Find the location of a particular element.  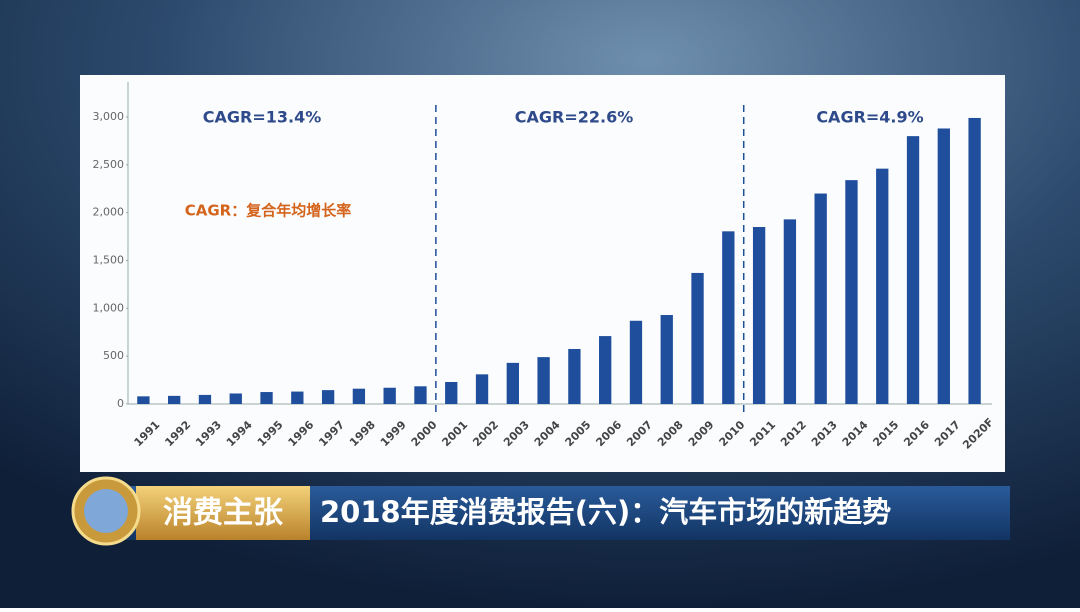

annotation: CAGR=4.9% is located at coordinates (869, 117).